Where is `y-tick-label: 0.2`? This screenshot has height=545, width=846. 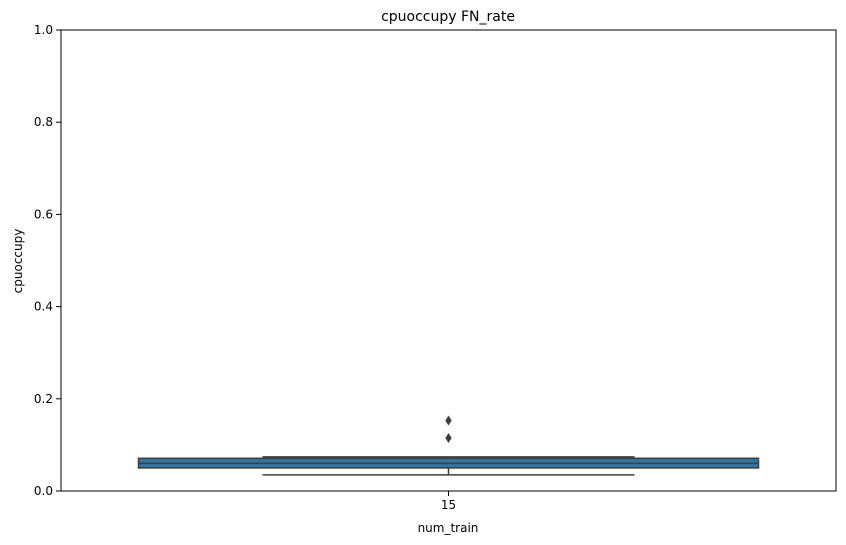
y-tick-label: 0.2 is located at coordinates (43, 399).